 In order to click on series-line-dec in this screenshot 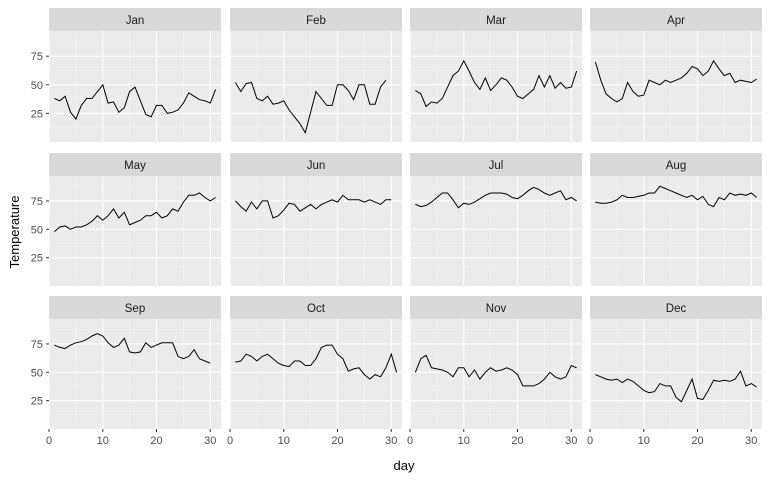, I will do `click(676, 386)`.